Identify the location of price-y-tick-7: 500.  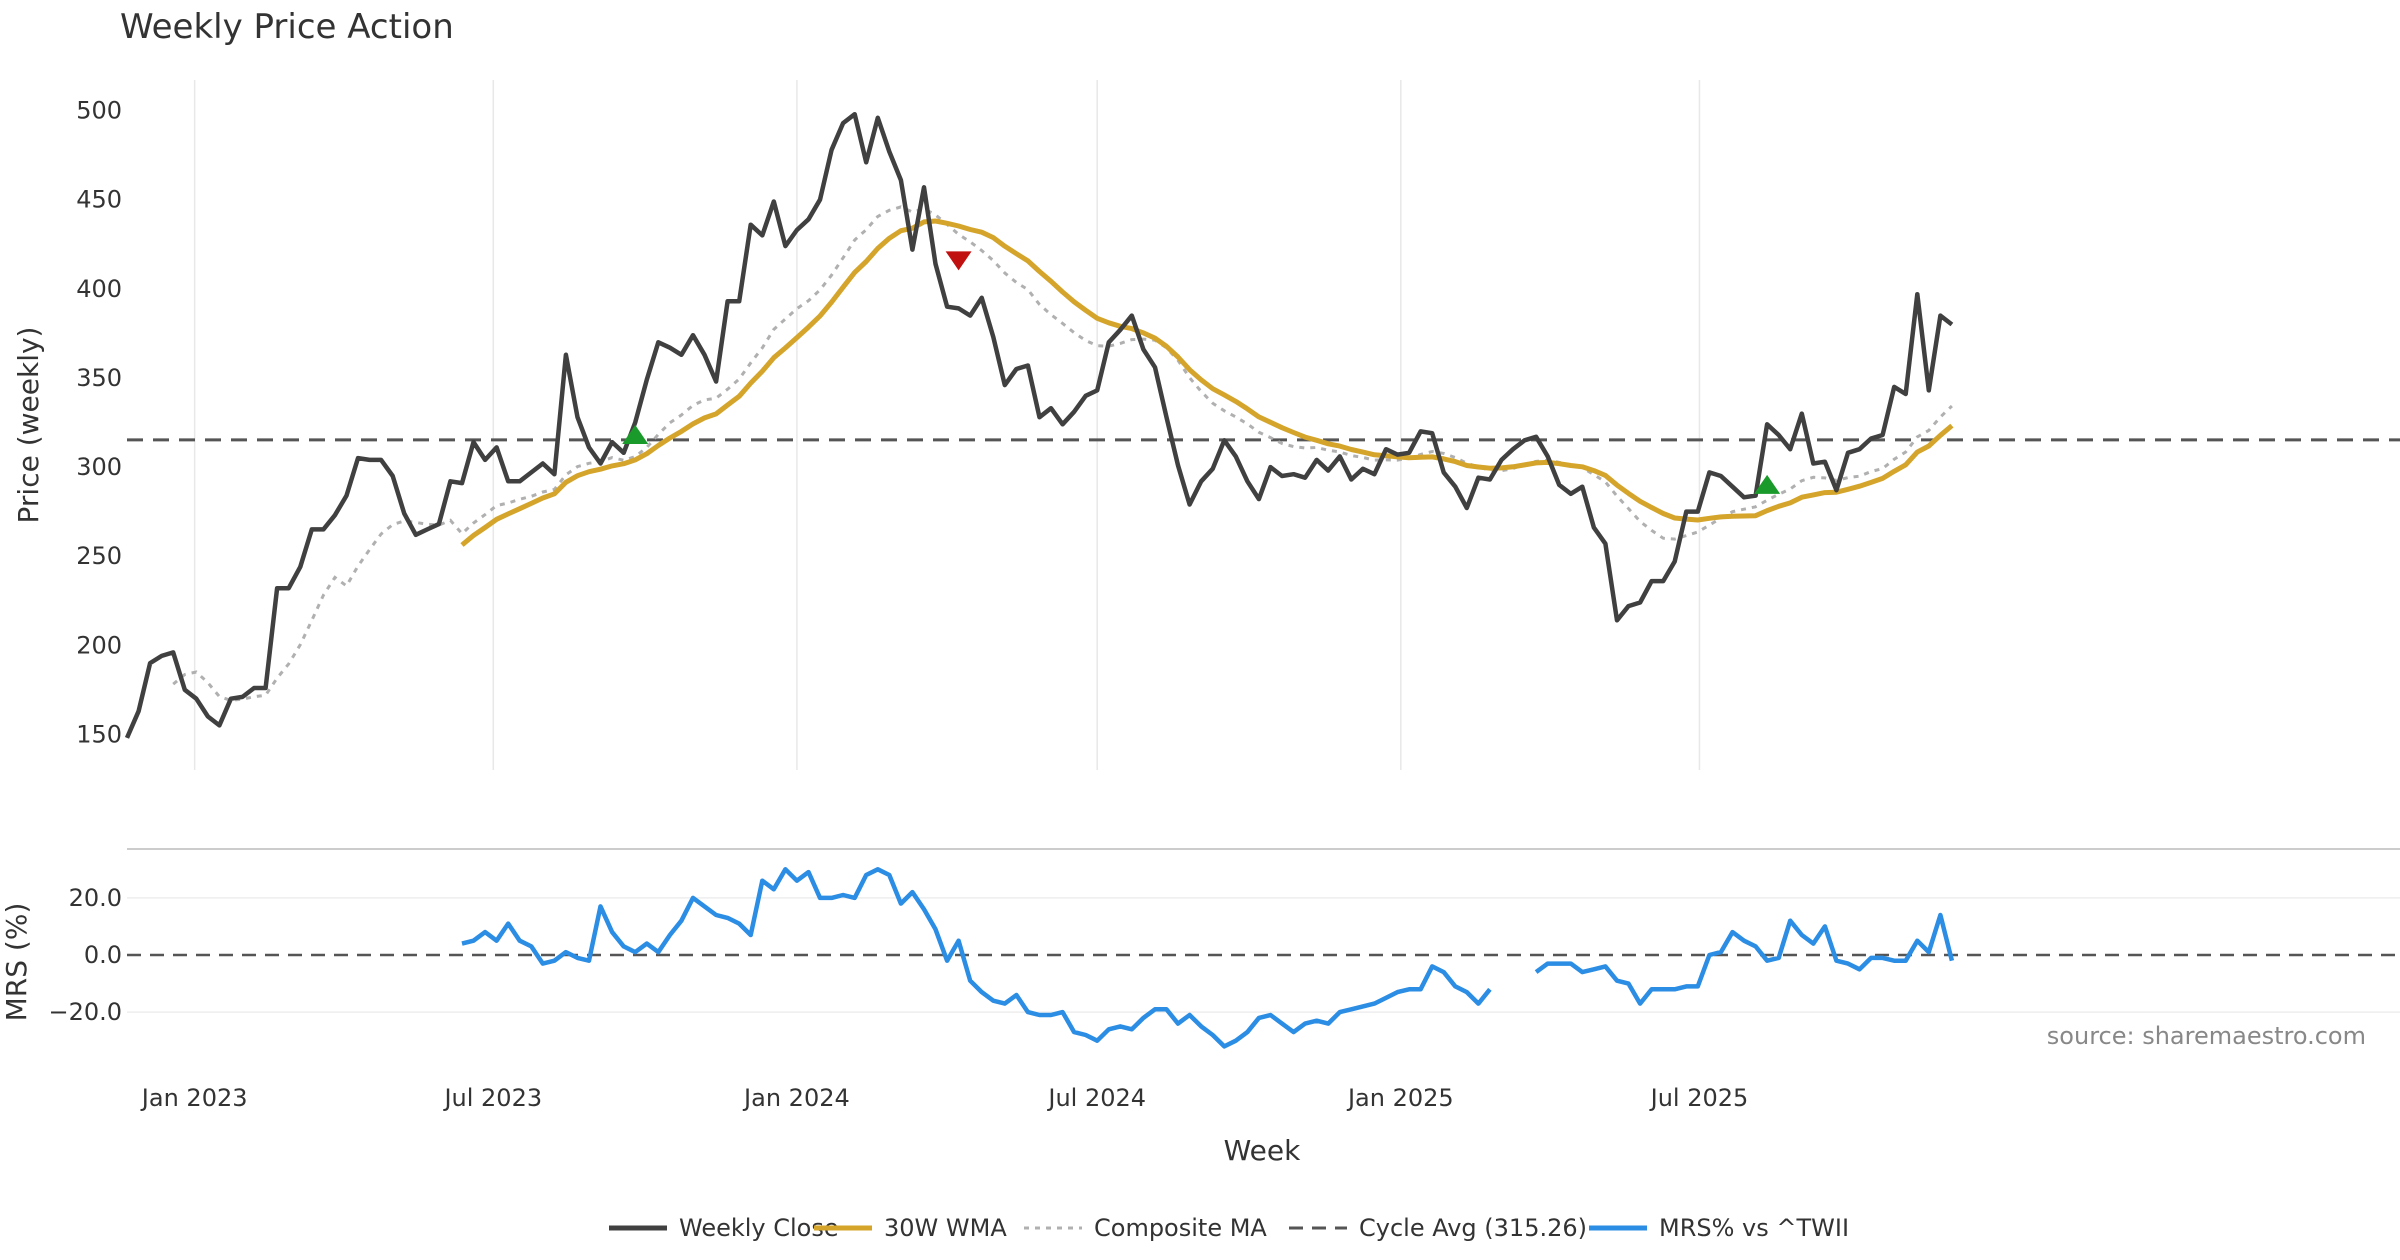
(99, 111).